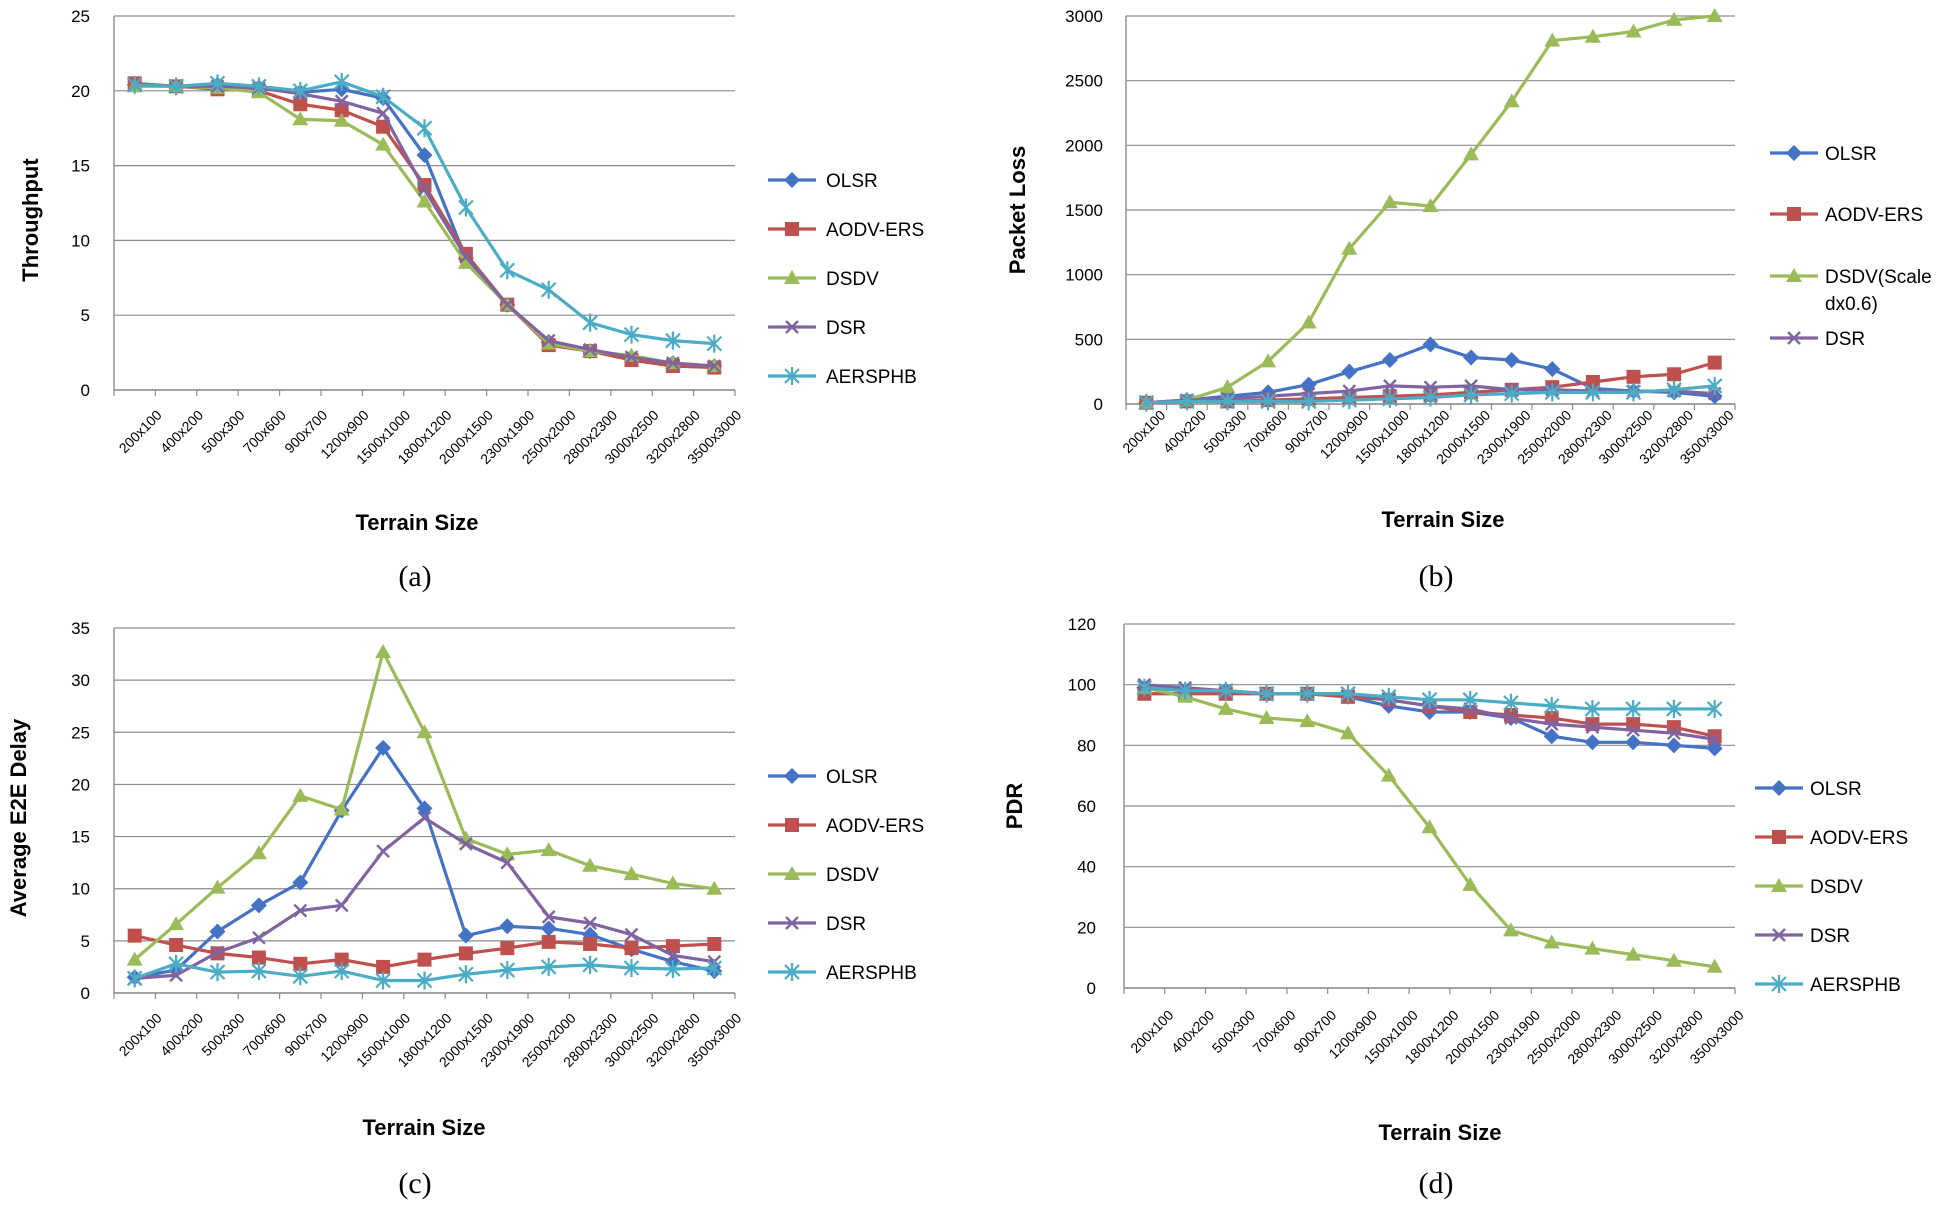 Image resolution: width=1950 pixels, height=1224 pixels. What do you see at coordinates (1086, 806) in the screenshot?
I see `panel-d-ytick-label: 60` at bounding box center [1086, 806].